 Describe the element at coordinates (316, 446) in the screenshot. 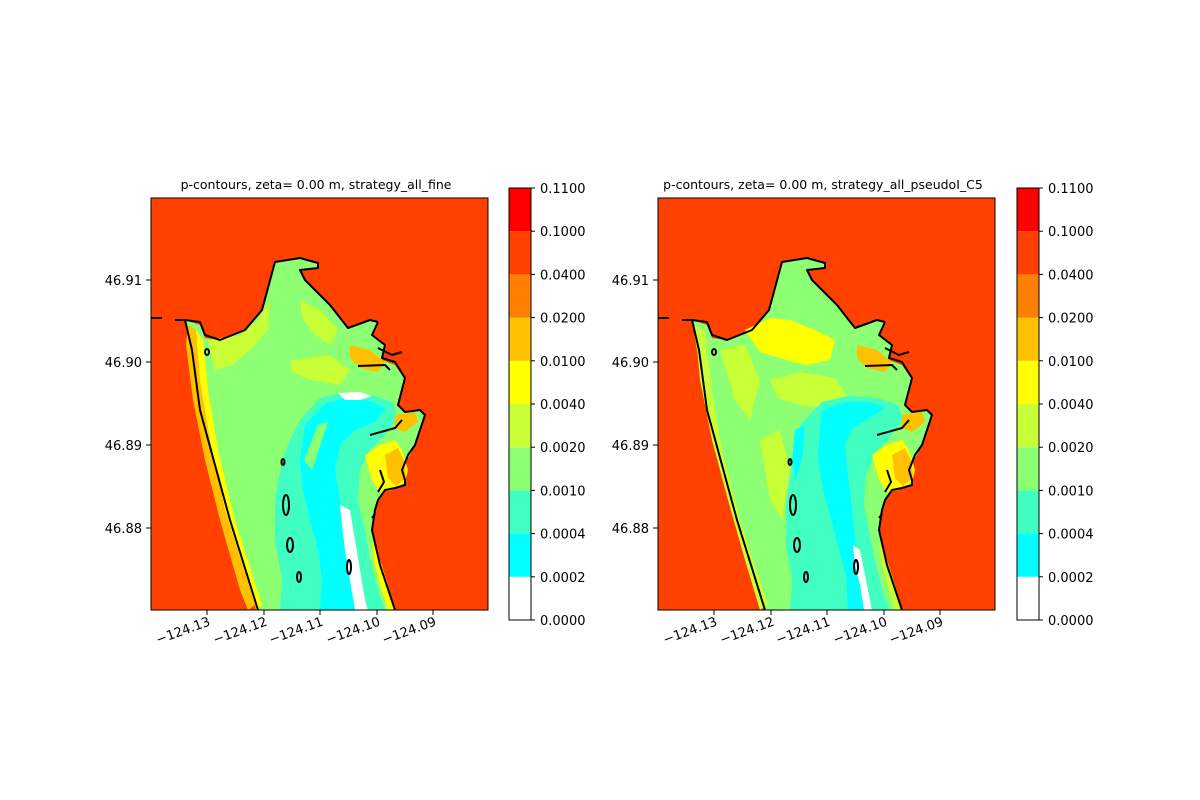

I see `channel-shoal` at that location.